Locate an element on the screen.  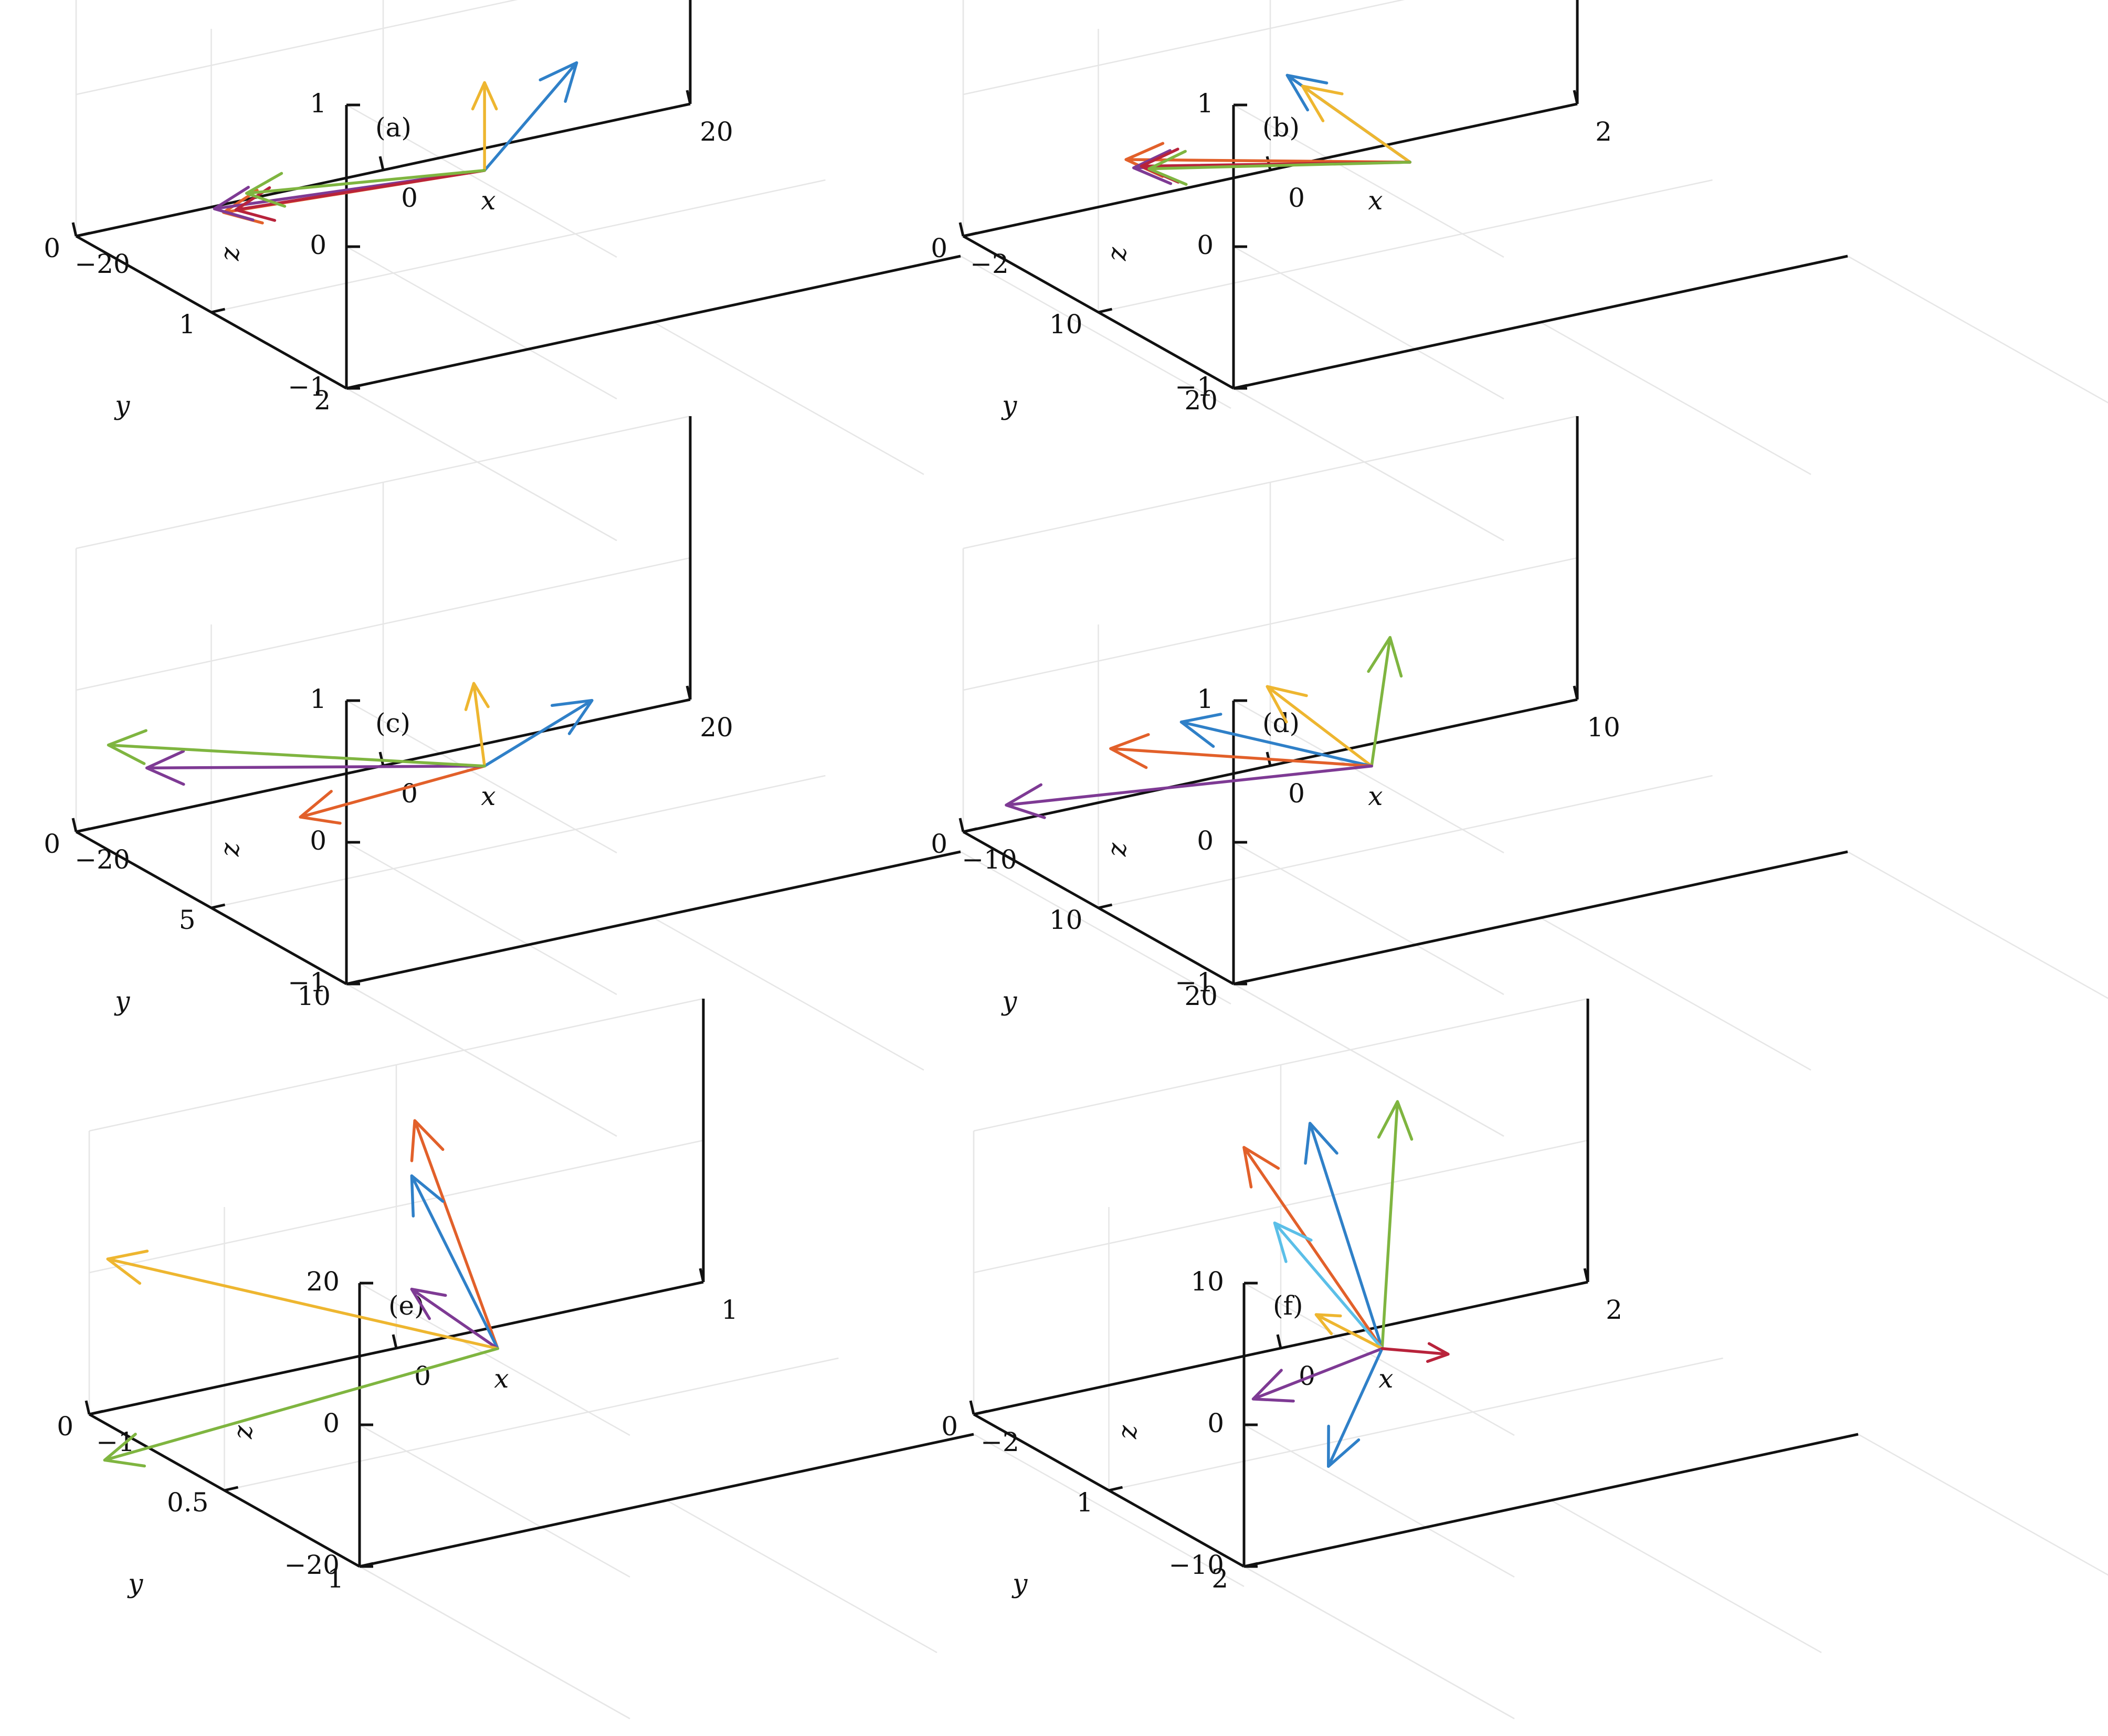
x-tick-label: −2 is located at coordinates (1000, 1442).